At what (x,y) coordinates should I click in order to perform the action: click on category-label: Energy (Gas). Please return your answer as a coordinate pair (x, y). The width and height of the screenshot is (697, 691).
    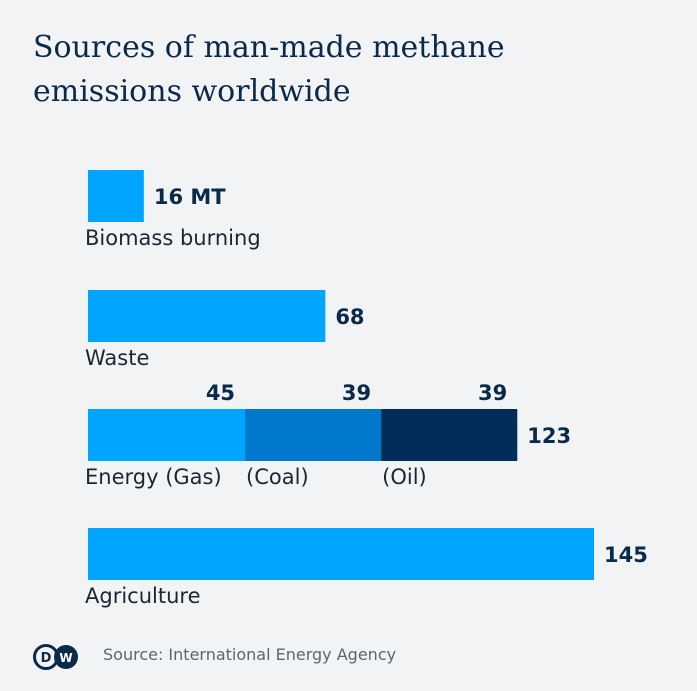
    Looking at the image, I should click on (153, 477).